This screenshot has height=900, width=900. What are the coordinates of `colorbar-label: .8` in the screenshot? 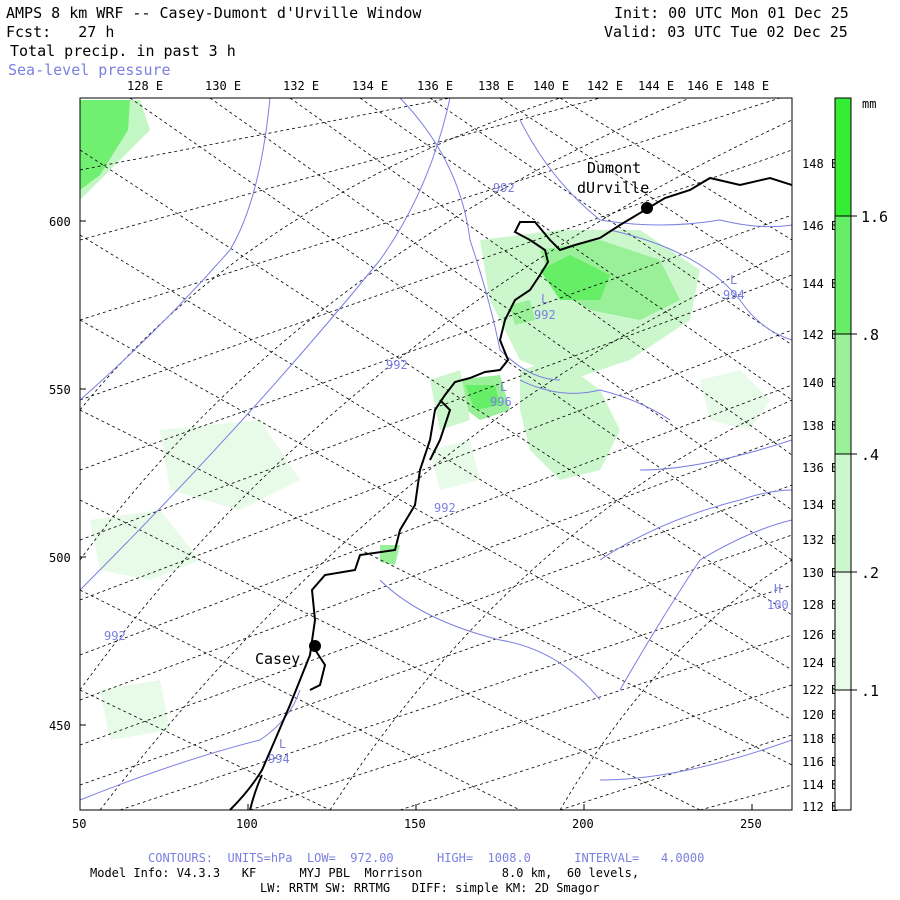 It's located at (870, 335).